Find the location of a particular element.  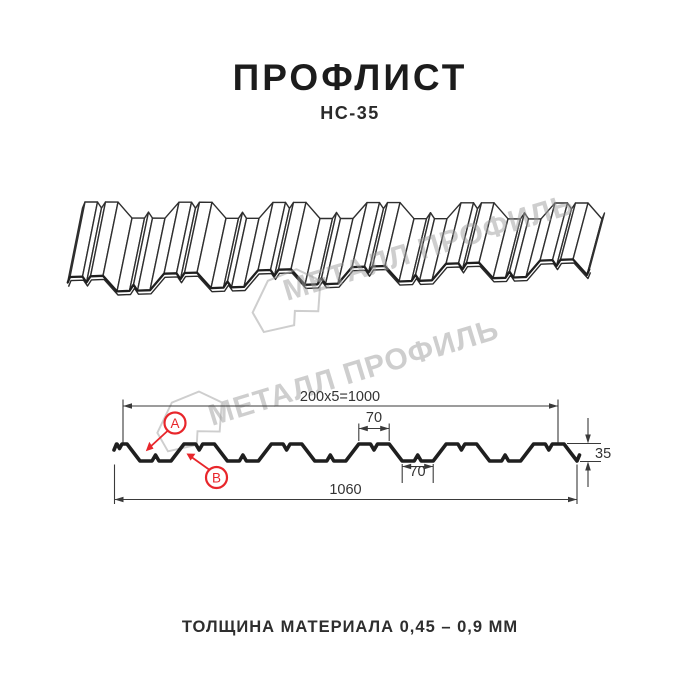

watermark-bottom: МЕТАЛЛ ПРОФИЛЬ is located at coordinates (329, 383).